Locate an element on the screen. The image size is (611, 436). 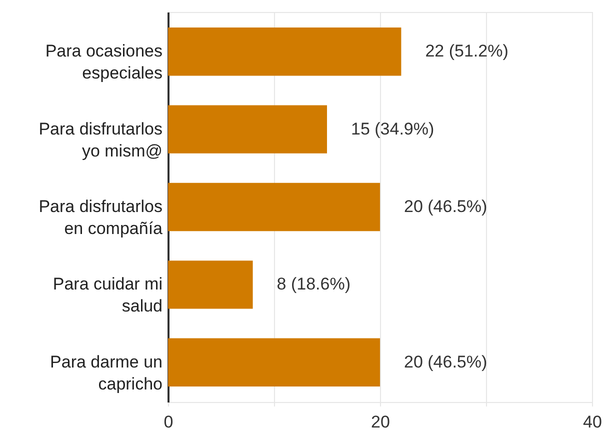
x-tick-label: 40 is located at coordinates (592, 422).